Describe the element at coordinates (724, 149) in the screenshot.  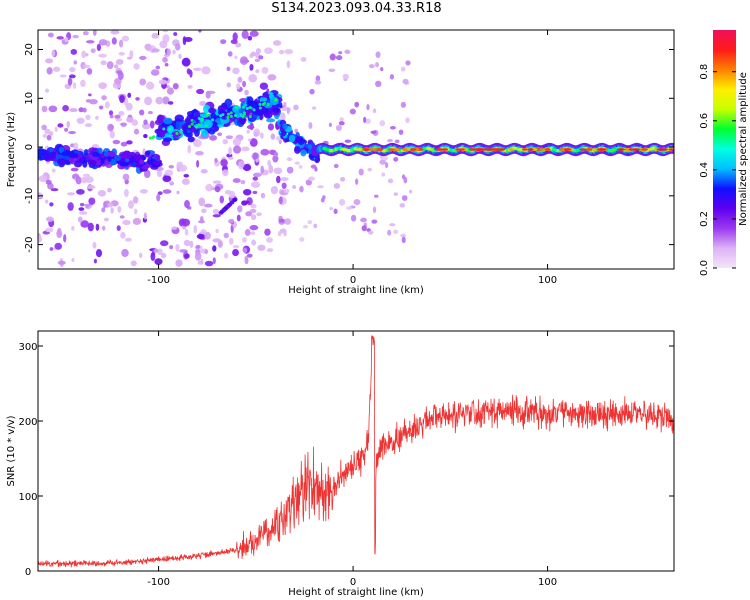
I see `colorbar-gradient` at that location.